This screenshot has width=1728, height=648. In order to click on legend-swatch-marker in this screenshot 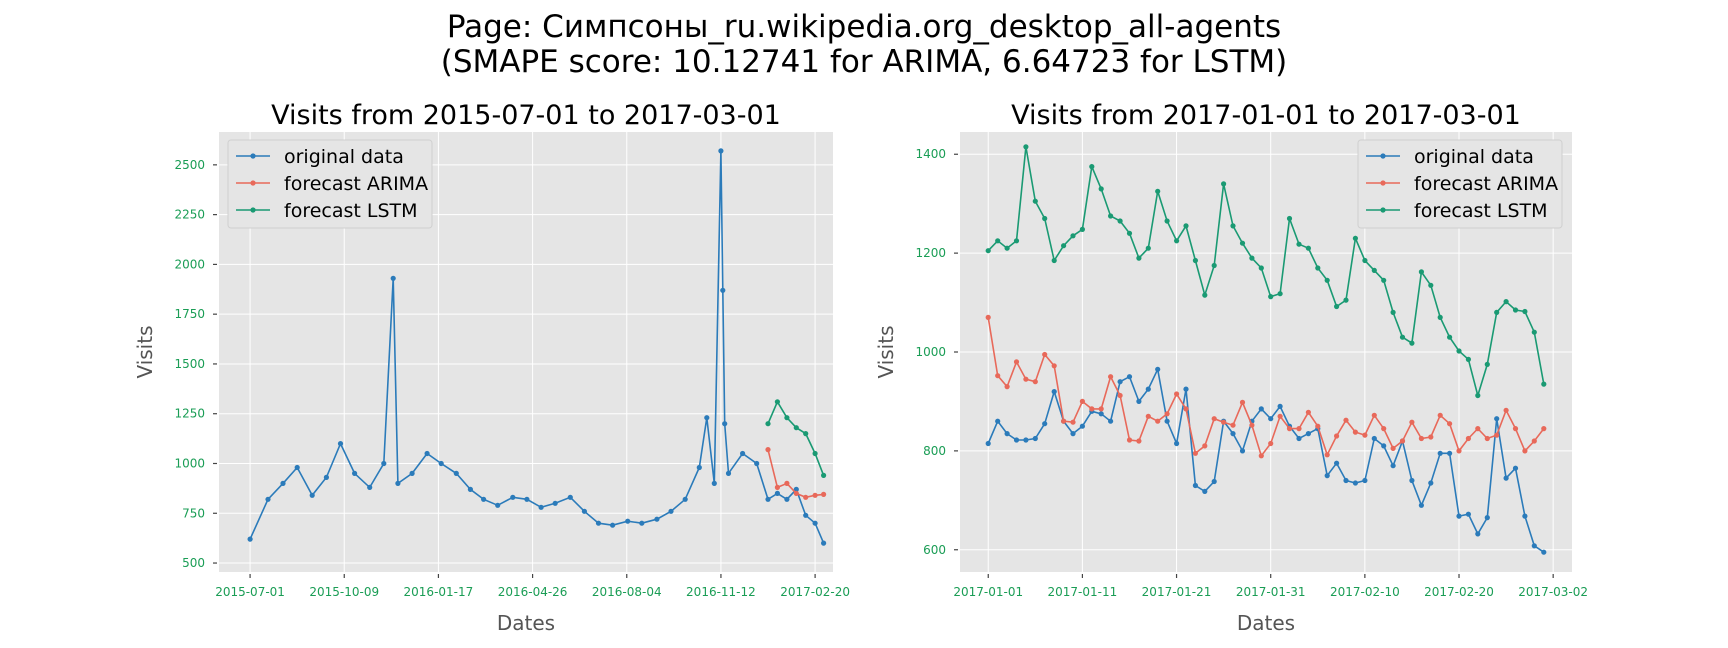, I will do `click(1383, 156)`.